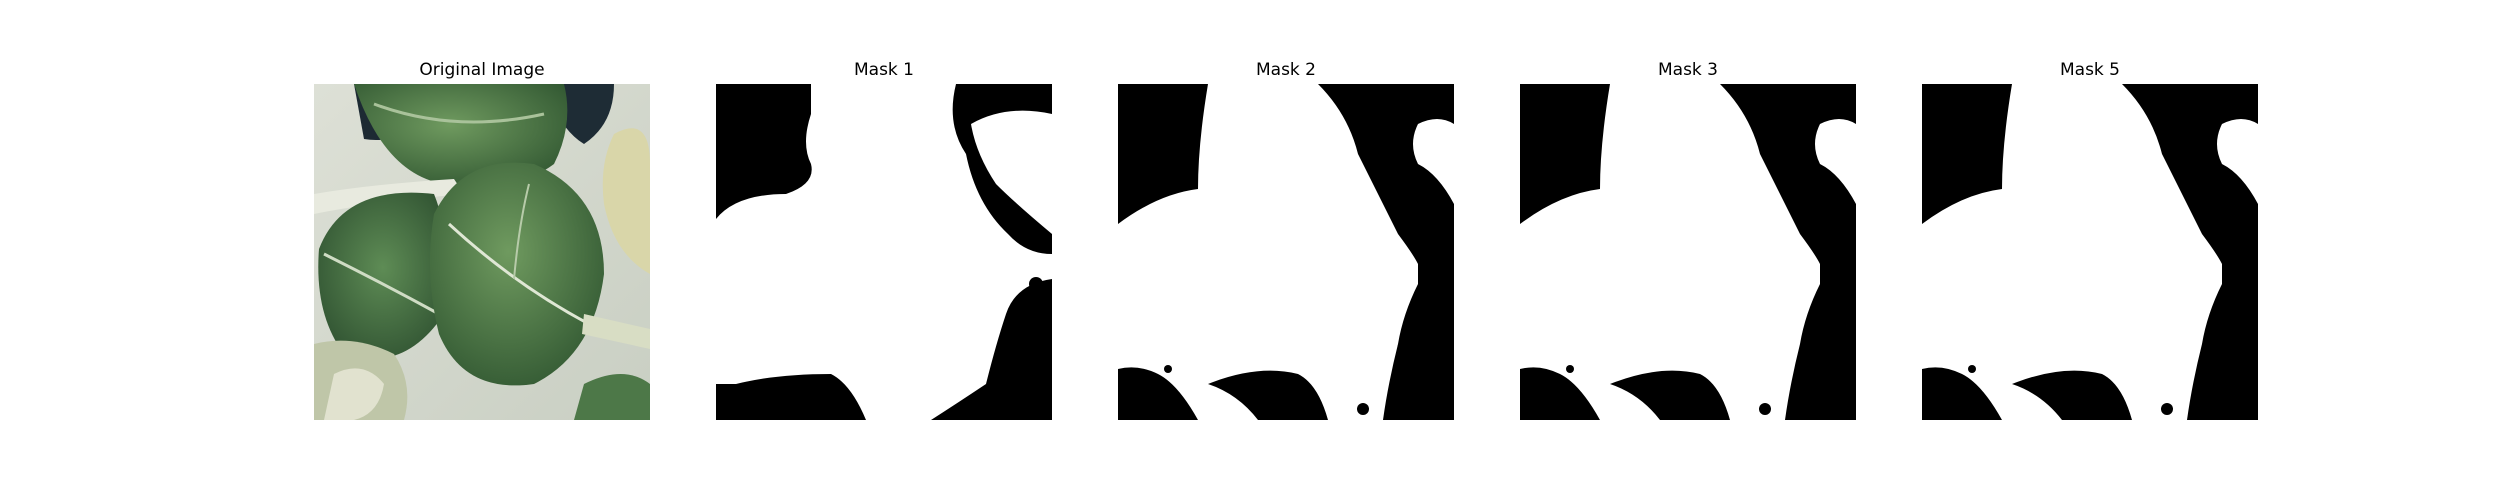 This screenshot has width=2500, height=500. I want to click on mask-5-image, so click(2090, 252).